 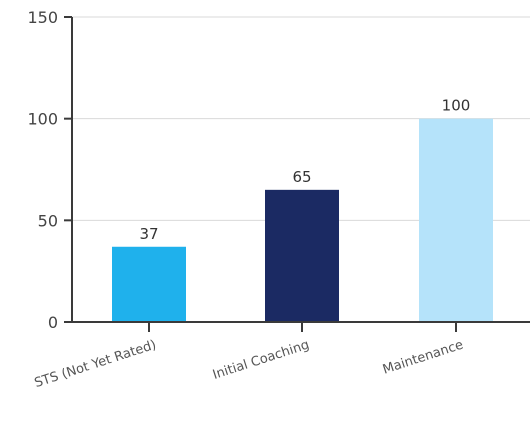 What do you see at coordinates (53, 322) in the screenshot?
I see `y-tick-label-0: 0` at bounding box center [53, 322].